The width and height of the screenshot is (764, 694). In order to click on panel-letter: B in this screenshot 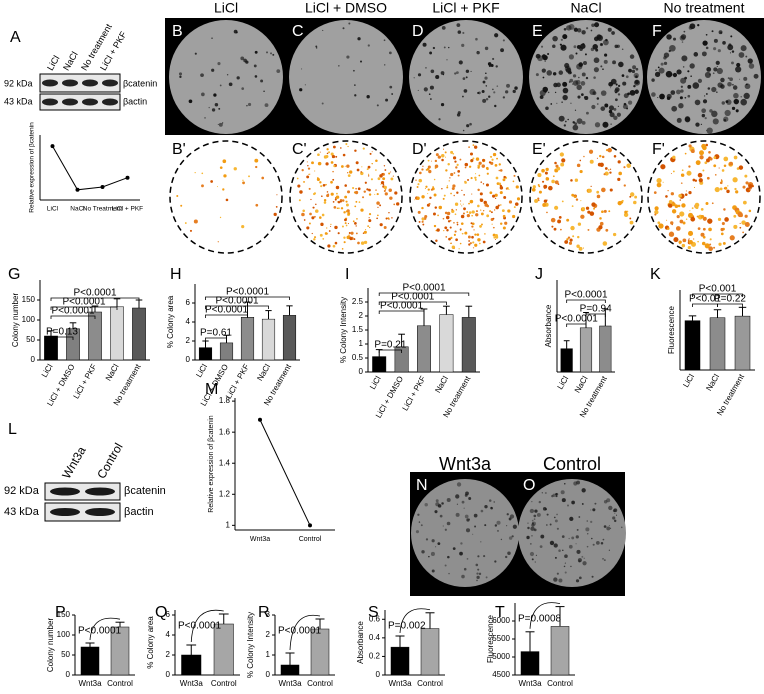, I will do `click(177, 31)`.